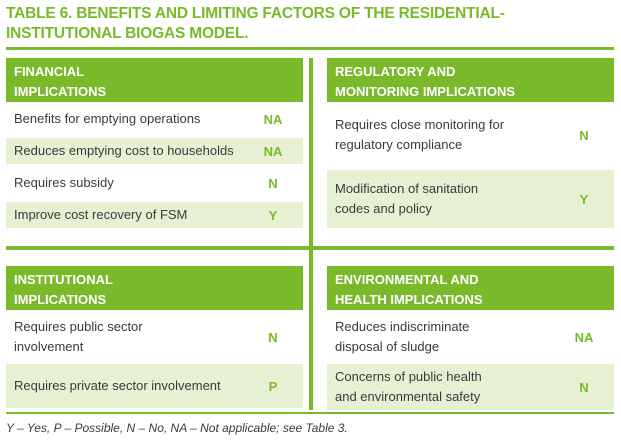  What do you see at coordinates (60, 299) in the screenshot?
I see `institutional-header-line-2: IMPLICATIONS` at bounding box center [60, 299].